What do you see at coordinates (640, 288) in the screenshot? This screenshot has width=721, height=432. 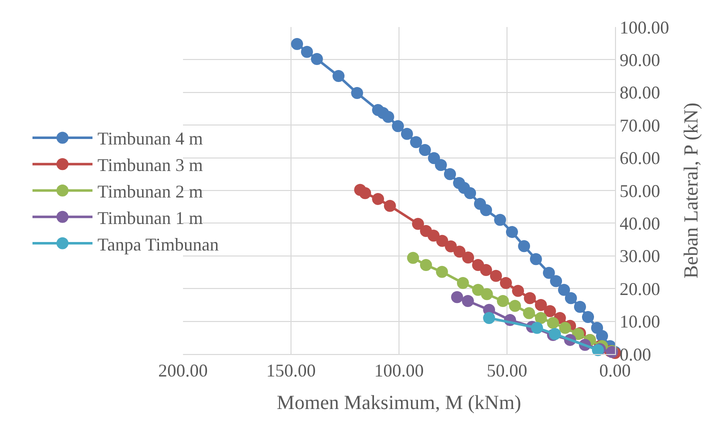 I see `y-tick-label: 20.00` at bounding box center [640, 288].